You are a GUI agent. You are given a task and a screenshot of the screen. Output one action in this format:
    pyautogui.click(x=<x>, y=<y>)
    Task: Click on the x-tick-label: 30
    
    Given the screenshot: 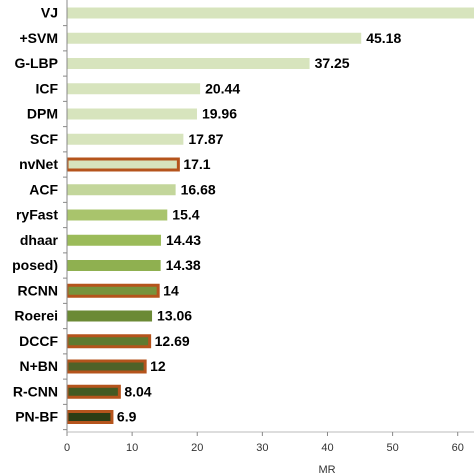 What is the action you would take?
    pyautogui.click(x=262, y=448)
    